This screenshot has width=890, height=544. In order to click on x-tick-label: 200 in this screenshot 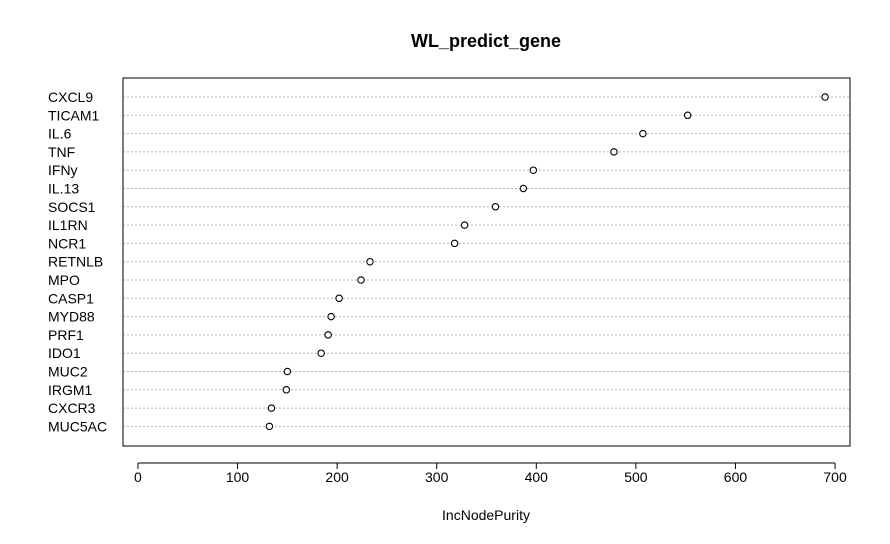, I will do `click(337, 477)`.